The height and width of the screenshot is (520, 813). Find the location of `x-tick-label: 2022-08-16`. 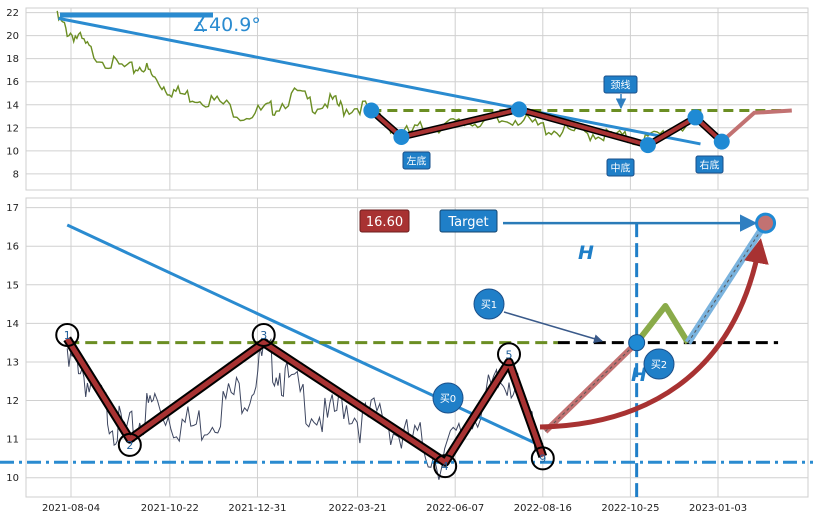

x-tick-label: 2022-08-16 is located at coordinates (543, 508).